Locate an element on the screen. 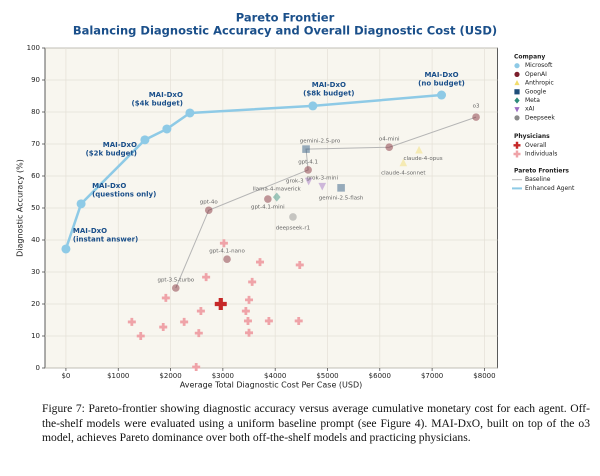 This screenshot has width=600, height=476. legend-label: Meta is located at coordinates (532, 100).